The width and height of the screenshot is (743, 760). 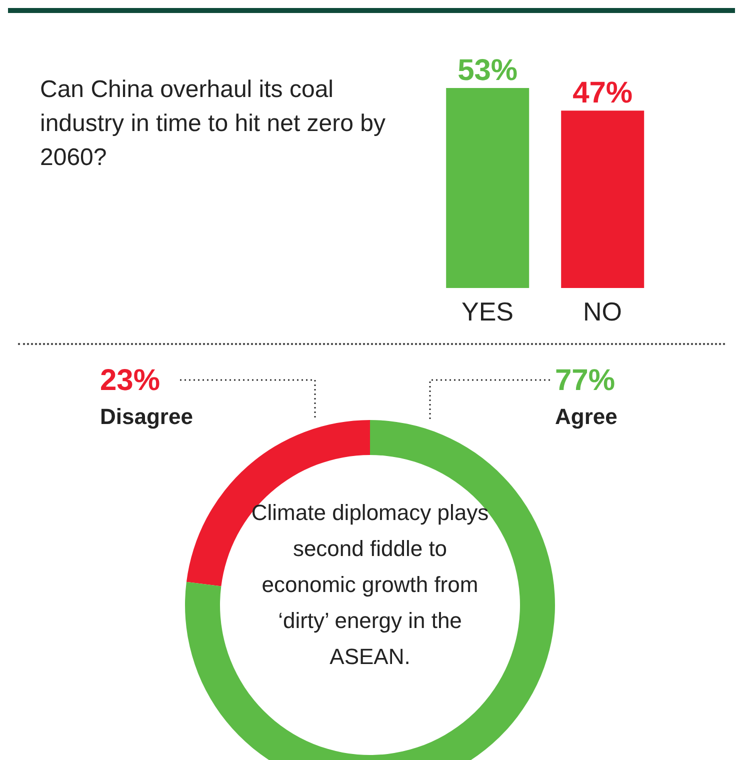 What do you see at coordinates (370, 585) in the screenshot?
I see `text: Climate diplomacy plays second fiddle to economic growth from ‘dirty’ energy in the ASEAN.` at bounding box center [370, 585].